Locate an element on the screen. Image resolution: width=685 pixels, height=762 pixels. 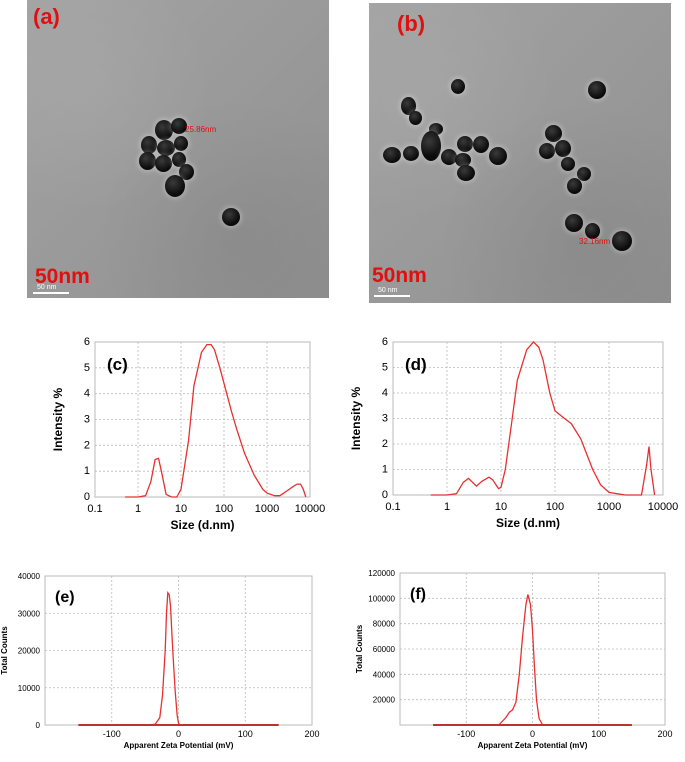
y-tick-label: 10000 is located at coordinates (29, 688).